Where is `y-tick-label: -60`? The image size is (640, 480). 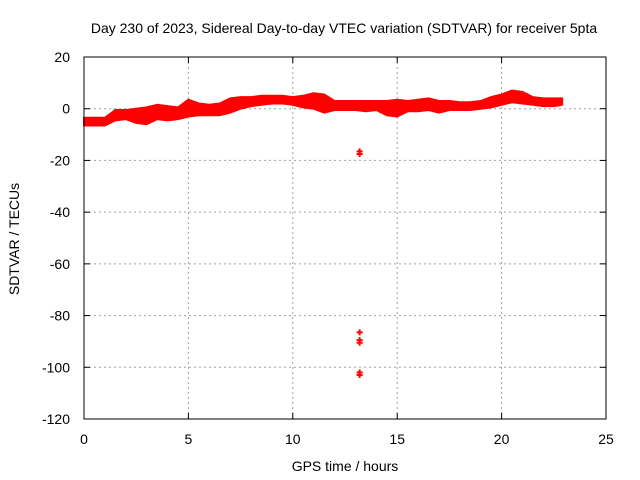 y-tick-label: -60 is located at coordinates (60, 264).